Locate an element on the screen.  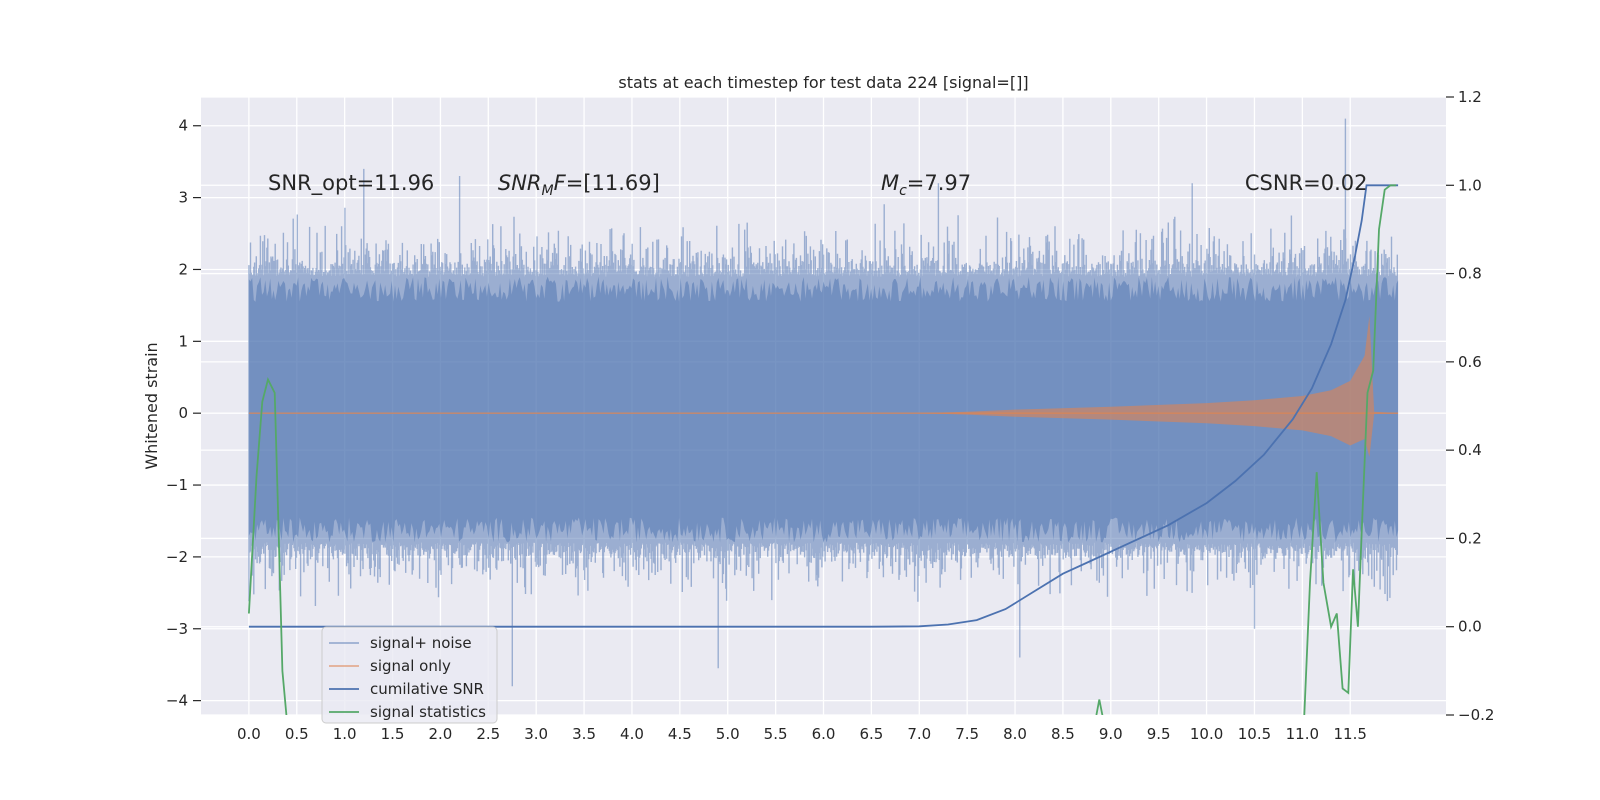
y2-tick-label: 0.4 is located at coordinates (1470, 450).